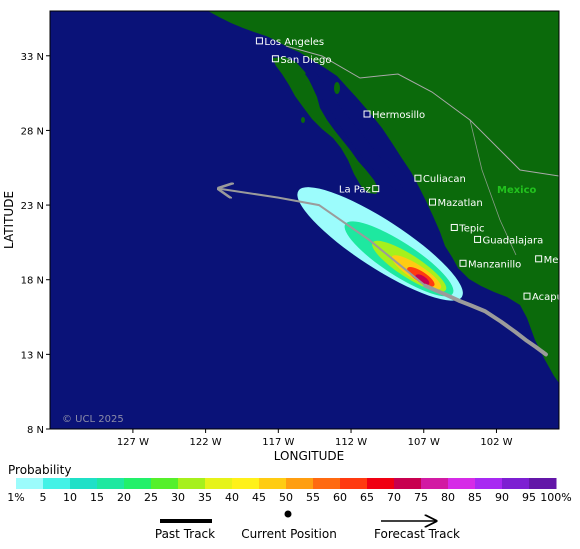 The image size is (580, 549). What do you see at coordinates (39, 470) in the screenshot?
I see `legend-title: Probability` at bounding box center [39, 470].